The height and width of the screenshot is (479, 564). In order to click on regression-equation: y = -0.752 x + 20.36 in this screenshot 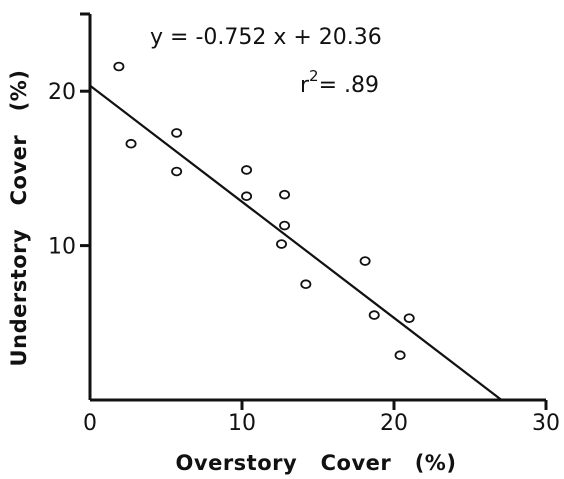, I will do `click(266, 37)`.